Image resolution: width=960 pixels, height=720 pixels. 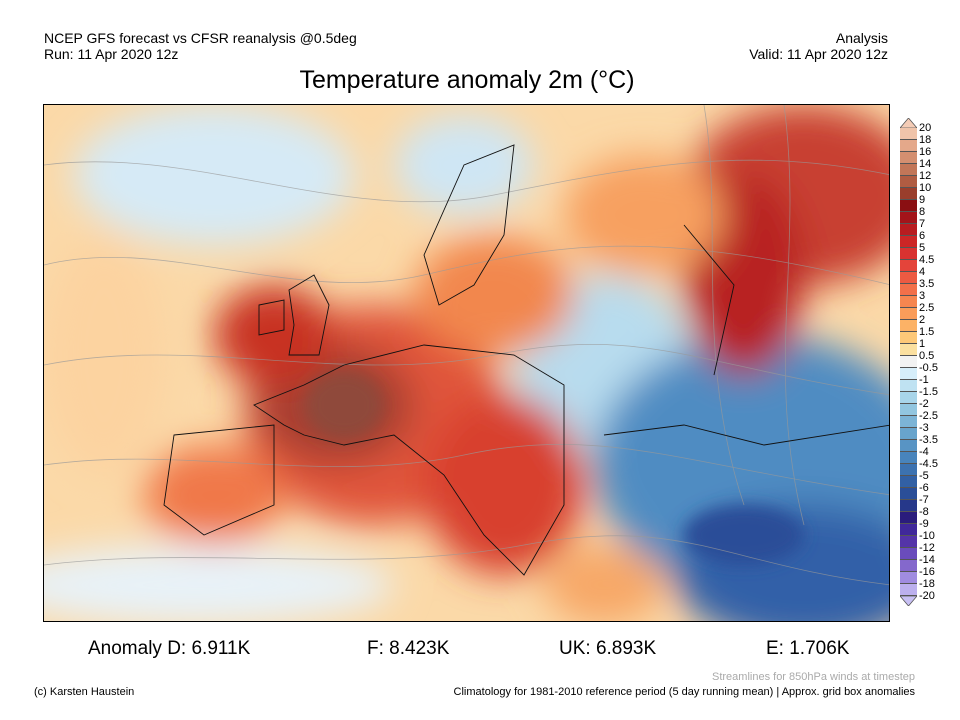 What do you see at coordinates (925, 152) in the screenshot?
I see `colorbar-label: 16` at bounding box center [925, 152].